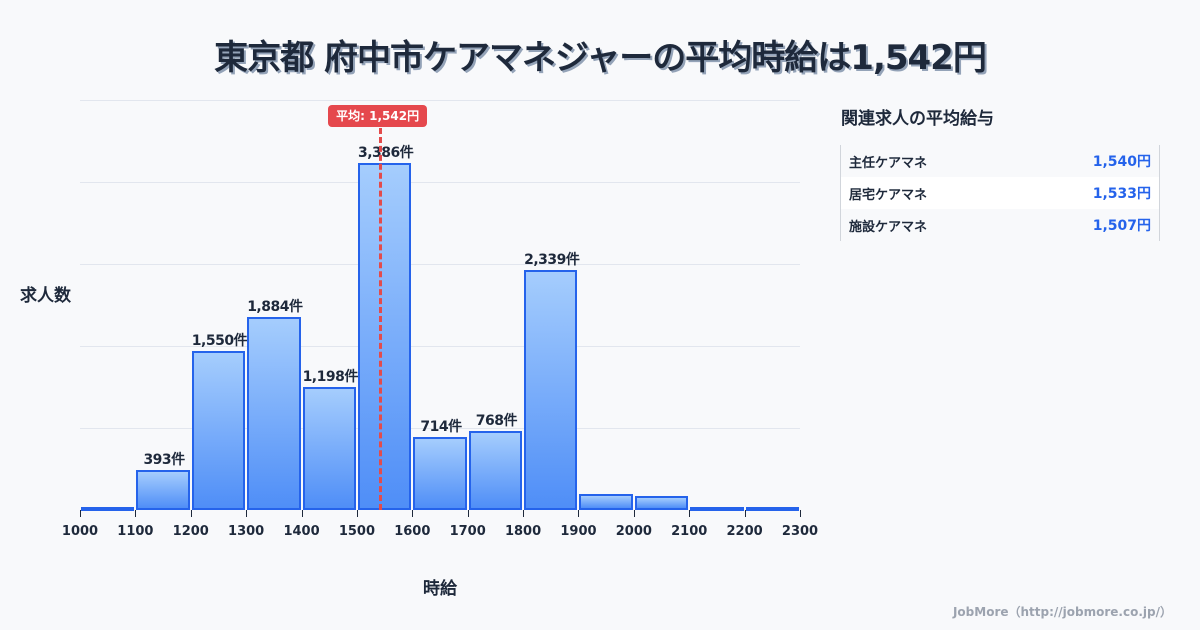  What do you see at coordinates (1000, 161) in the screenshot?
I see `related-salary-row: 主任ケアマネ 1,540円` at bounding box center [1000, 161].